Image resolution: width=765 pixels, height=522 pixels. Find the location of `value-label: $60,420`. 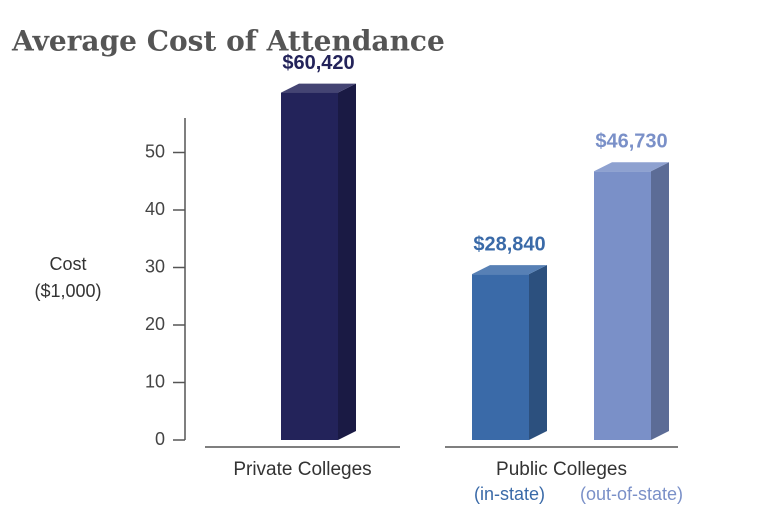

value-label: $60,420 is located at coordinates (318, 63).